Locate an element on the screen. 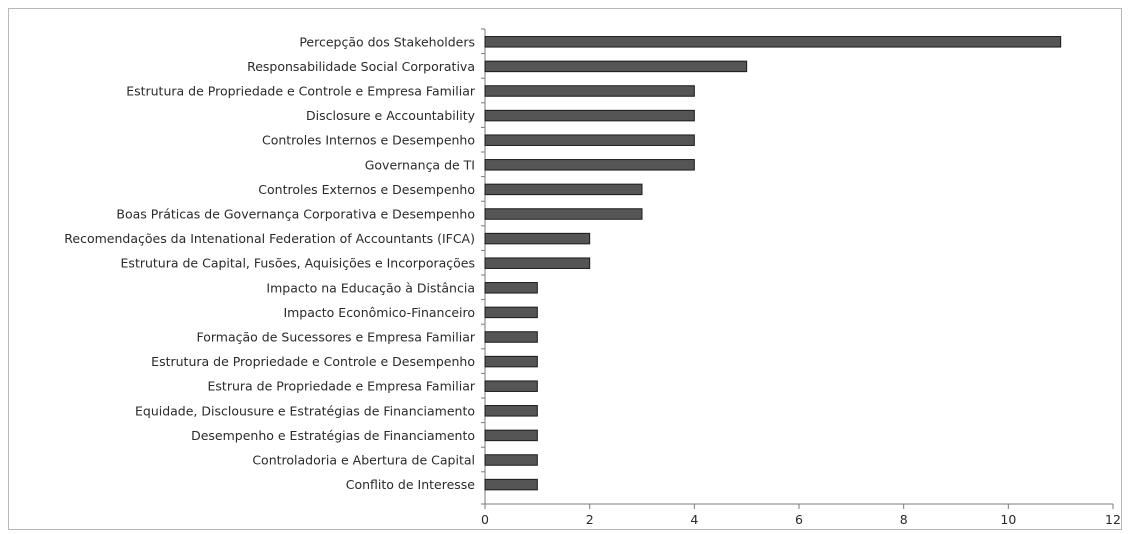 The width and height of the screenshot is (1132, 534). category-label: Governança de TI is located at coordinates (420, 164).